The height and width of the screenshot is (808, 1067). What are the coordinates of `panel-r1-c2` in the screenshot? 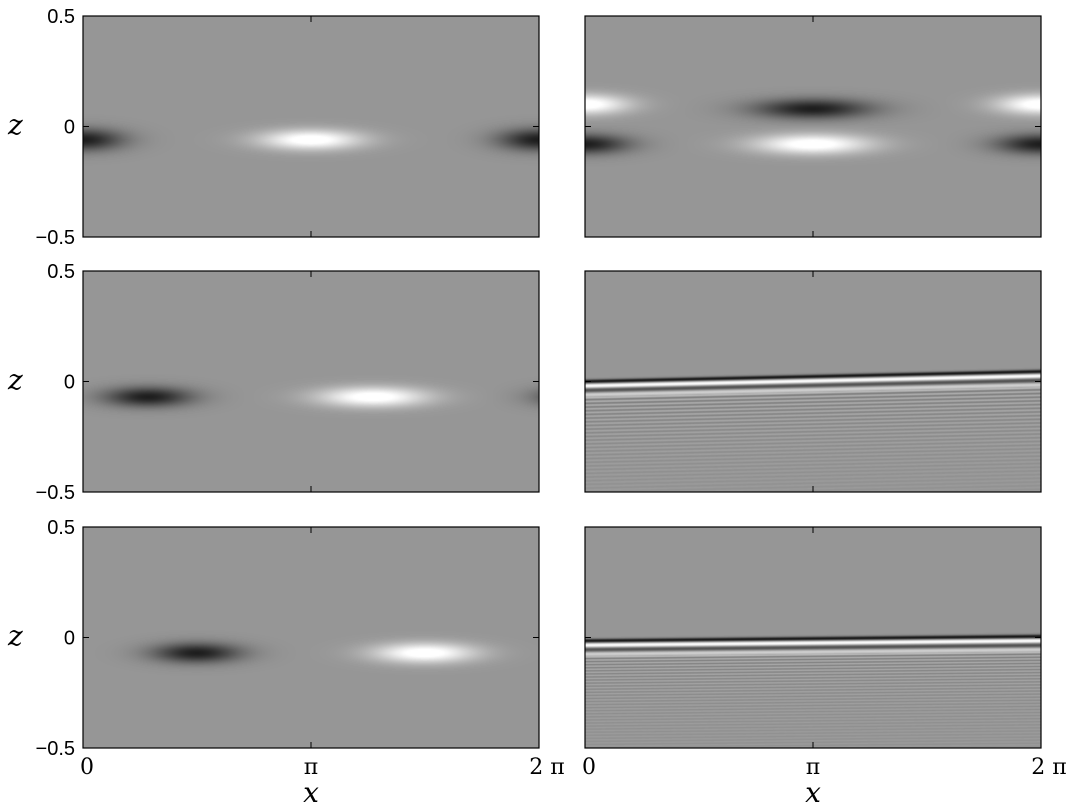 It's located at (813, 126).